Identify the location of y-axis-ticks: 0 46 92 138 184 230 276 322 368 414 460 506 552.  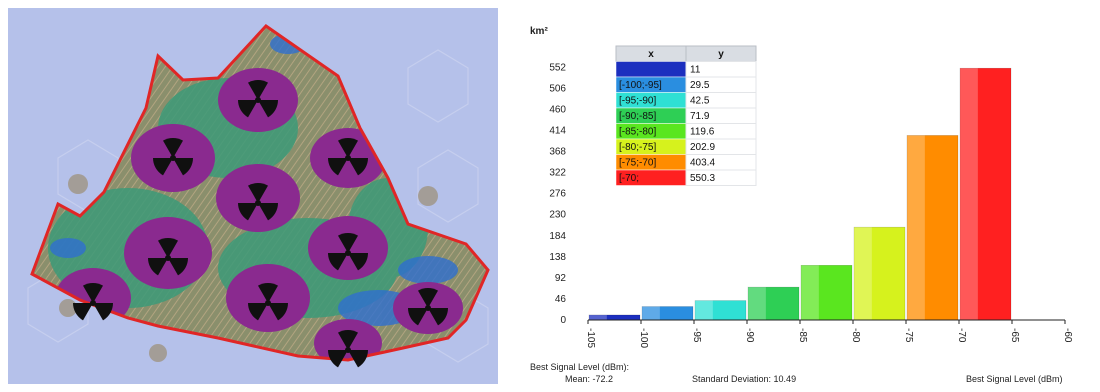
(557, 194).